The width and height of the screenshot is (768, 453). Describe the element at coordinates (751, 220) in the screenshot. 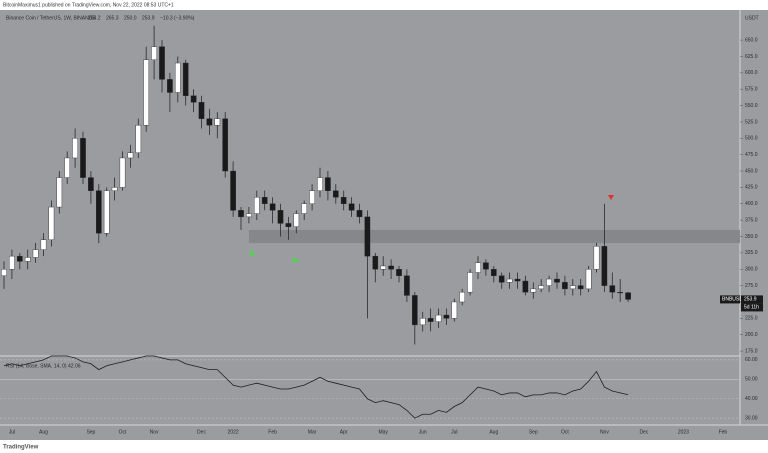

I see `y-tick-label: 375.0` at that location.